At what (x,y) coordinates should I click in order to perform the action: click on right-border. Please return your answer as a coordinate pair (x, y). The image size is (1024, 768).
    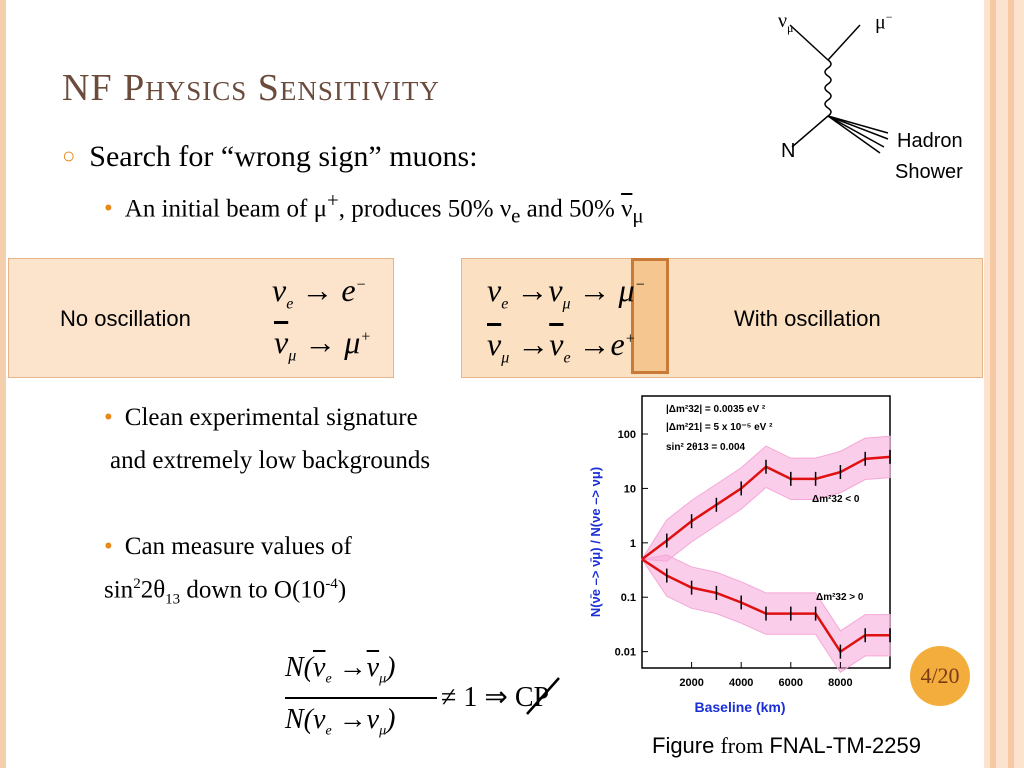
    Looking at the image, I should click on (1004, 384).